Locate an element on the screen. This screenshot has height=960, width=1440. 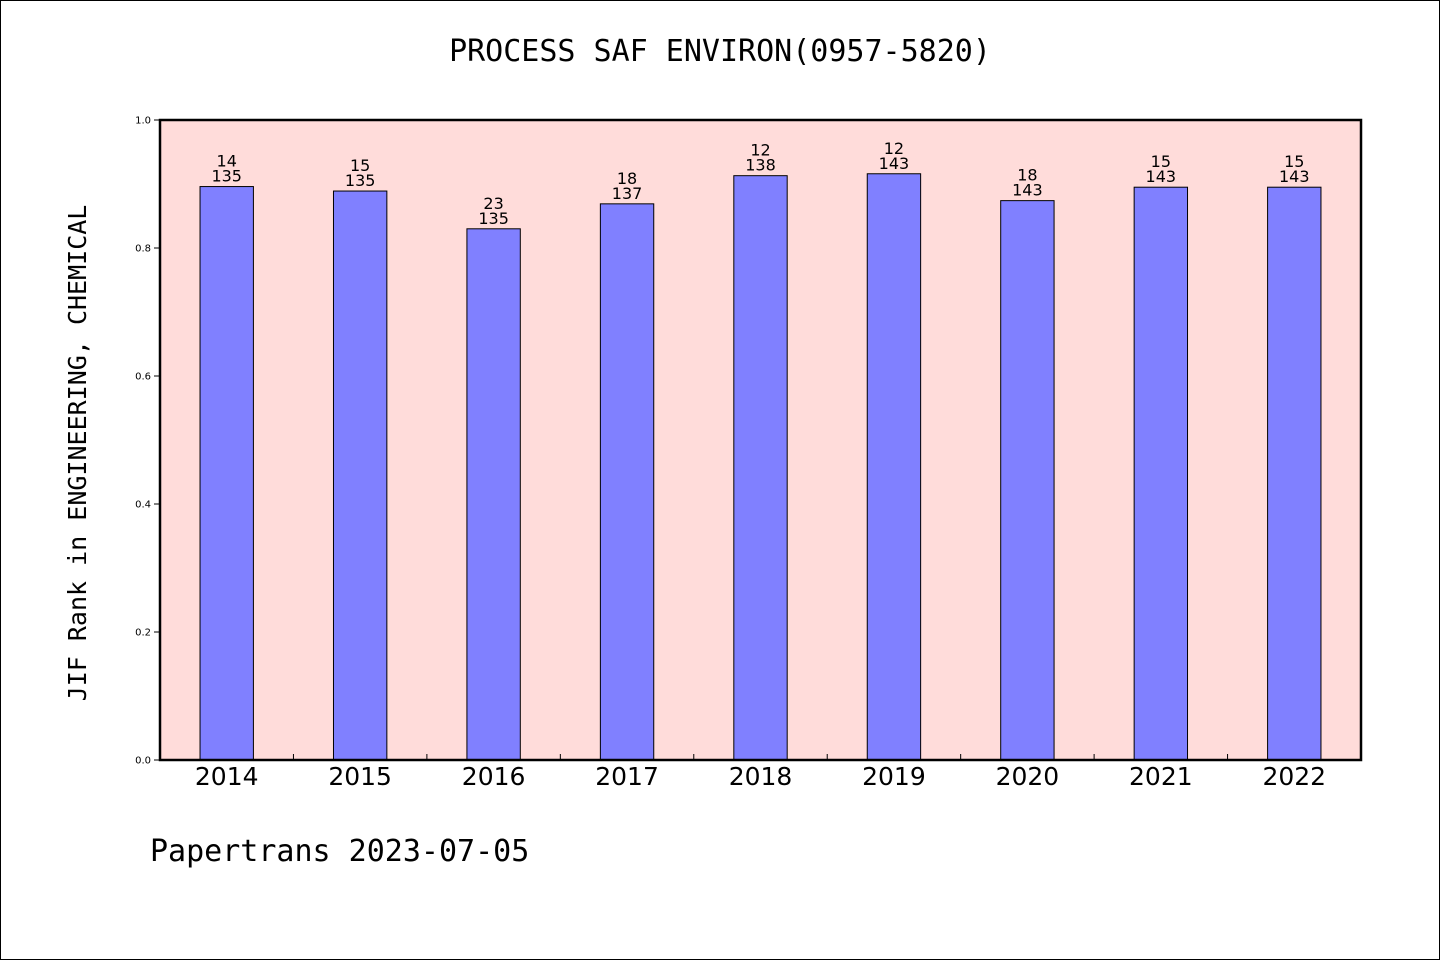
bar-rank-label: 14 is located at coordinates (227, 161).